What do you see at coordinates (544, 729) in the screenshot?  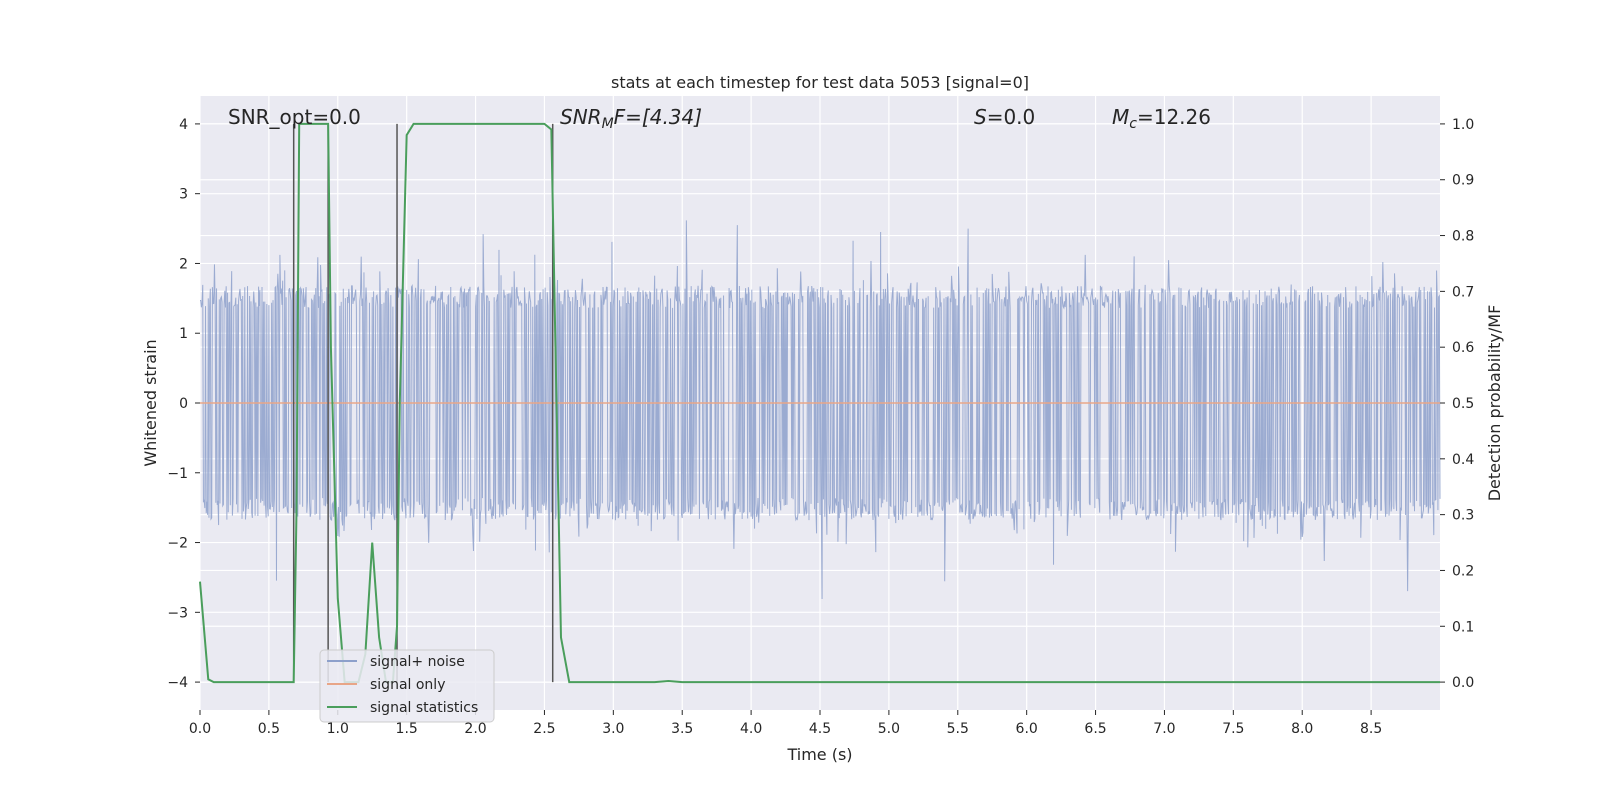 I see `x-tick-label-5: 2.5` at bounding box center [544, 729].